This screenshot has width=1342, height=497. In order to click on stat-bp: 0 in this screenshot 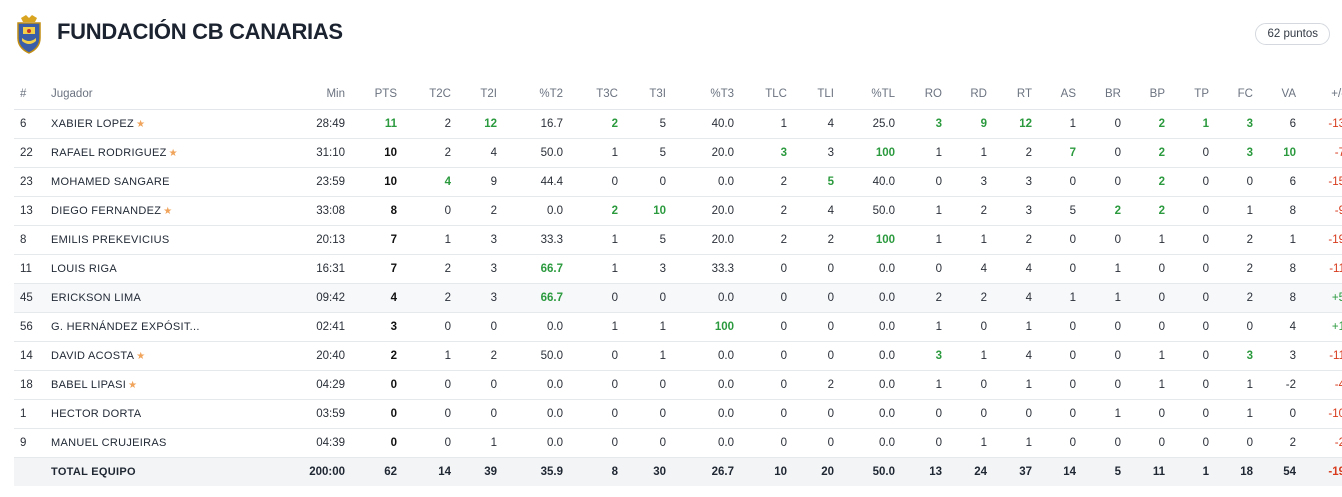, I will do `click(1147, 298)`.